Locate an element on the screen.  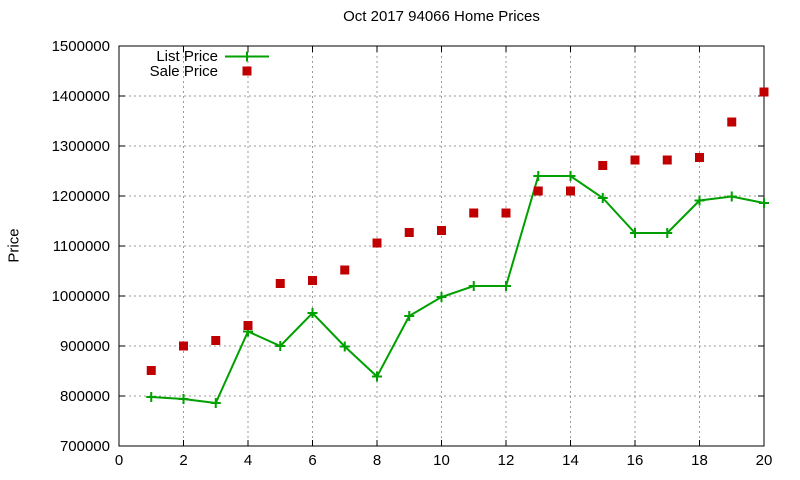
x-tick-label: 4 is located at coordinates (248, 460).